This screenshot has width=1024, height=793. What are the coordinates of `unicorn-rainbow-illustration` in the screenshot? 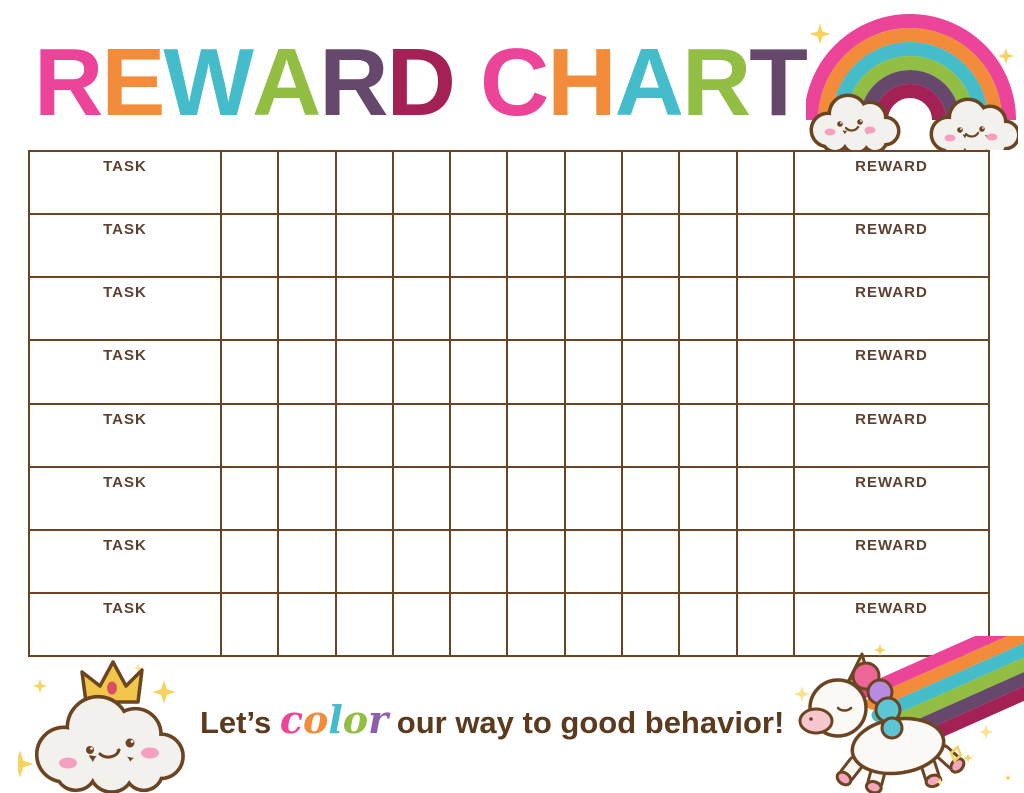 It's located at (908, 714).